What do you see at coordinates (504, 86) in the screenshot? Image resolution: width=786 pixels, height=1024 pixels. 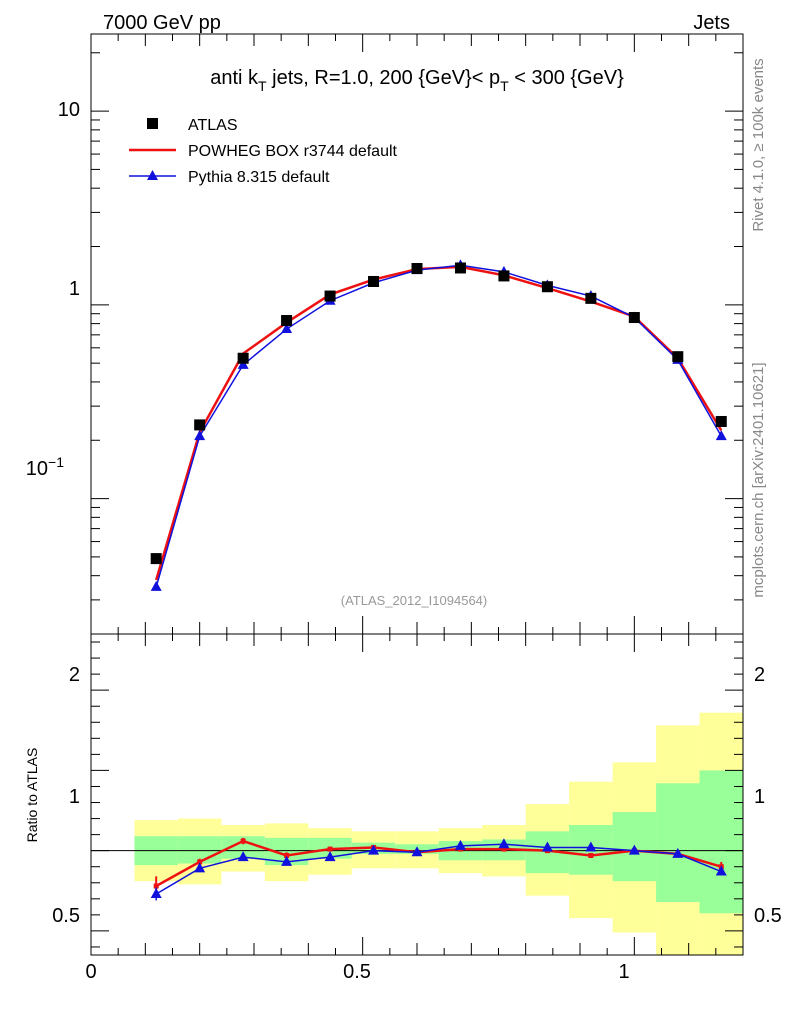 I see `title-sub2: T` at bounding box center [504, 86].